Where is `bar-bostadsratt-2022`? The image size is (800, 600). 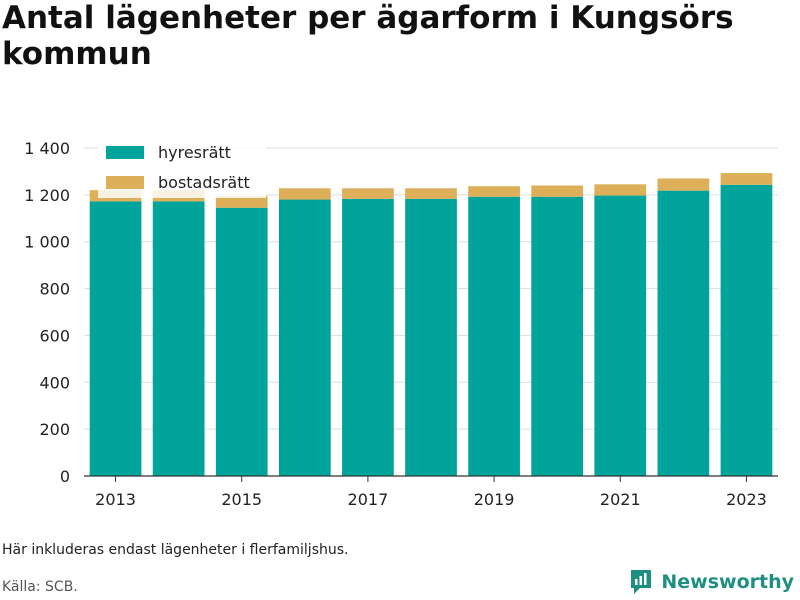
bar-bostadsratt-2022 is located at coordinates (683, 184).